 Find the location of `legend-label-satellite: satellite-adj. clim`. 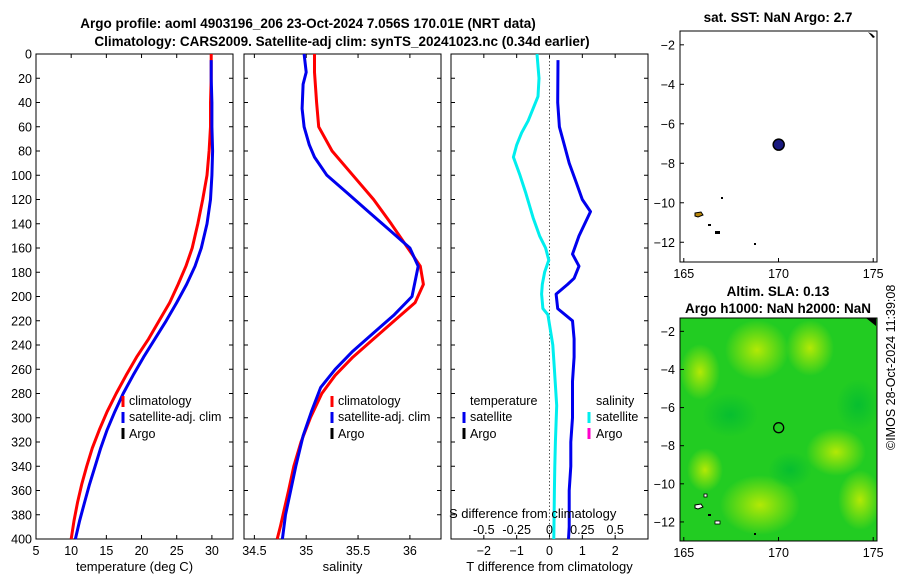

legend-label-satellite: satellite-adj. clim is located at coordinates (175, 417).